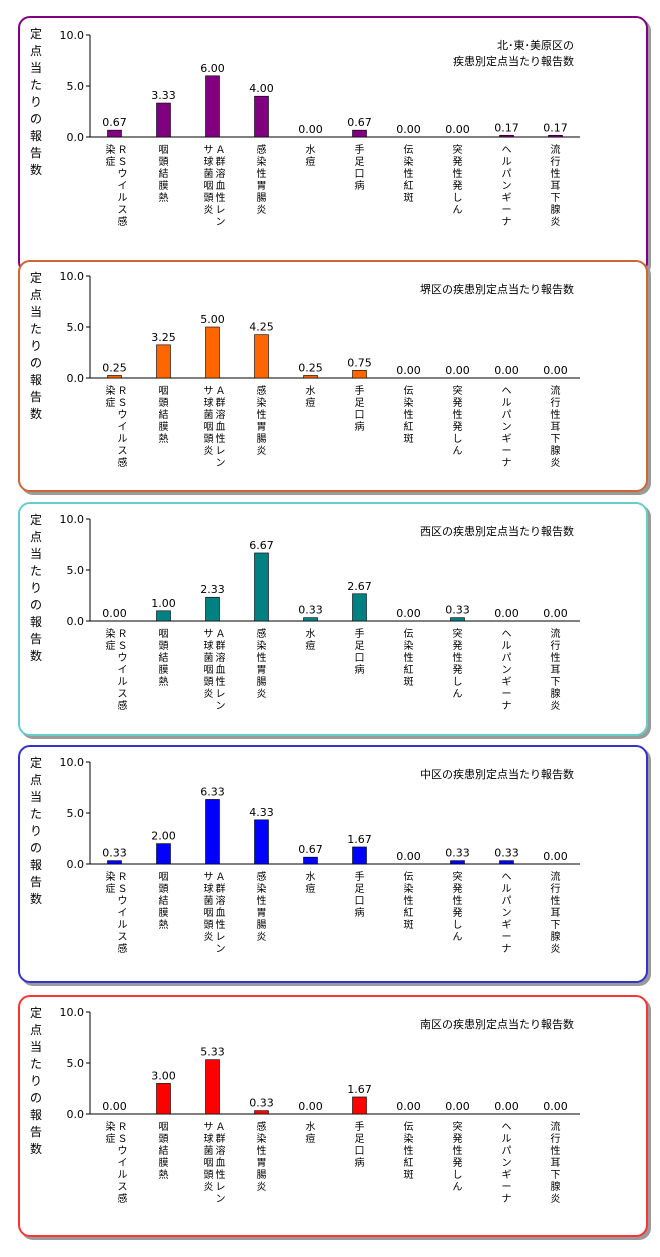  I want to click on data-label: 1.00, so click(163, 603).